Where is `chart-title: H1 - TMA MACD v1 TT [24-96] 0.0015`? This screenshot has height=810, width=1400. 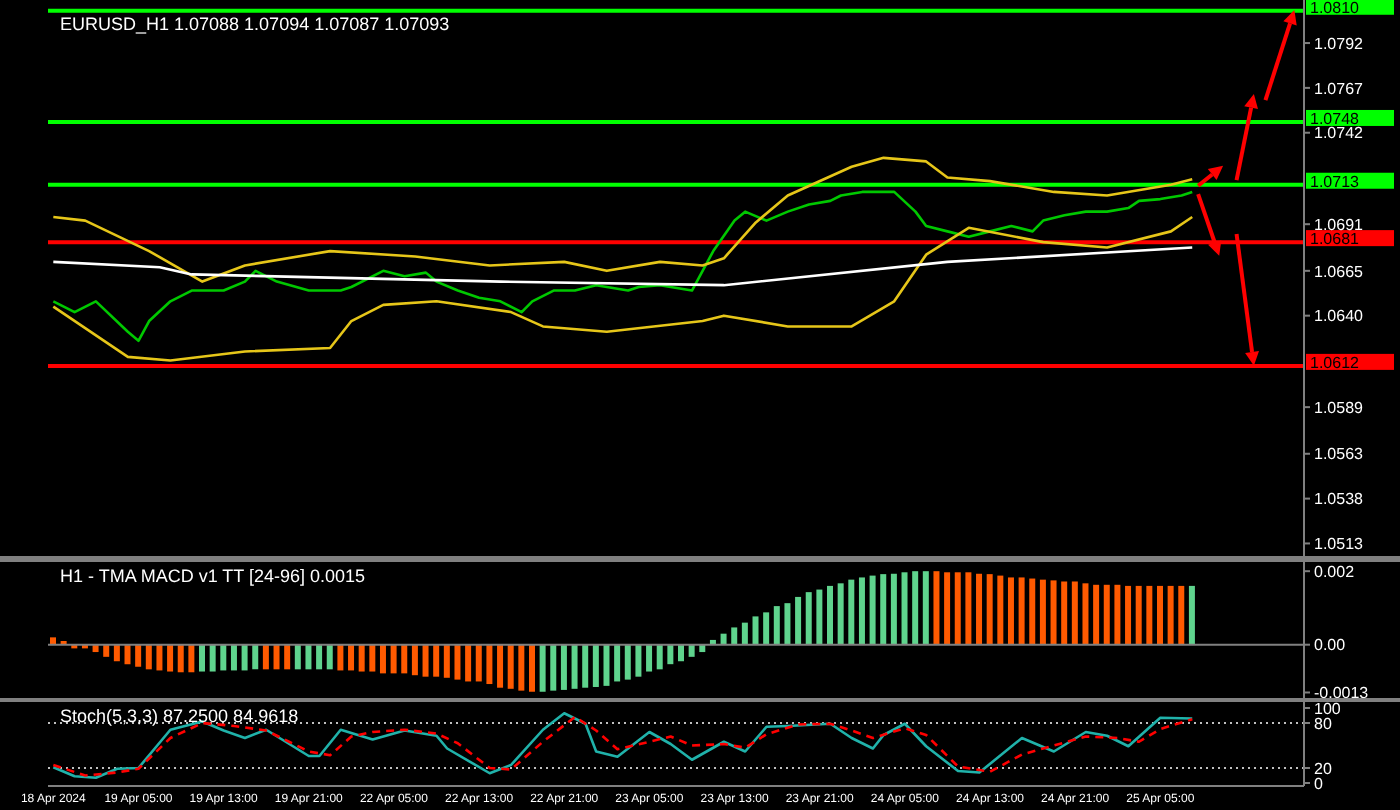 chart-title: H1 - TMA MACD v1 TT [24-96] 0.0015 is located at coordinates (213, 576).